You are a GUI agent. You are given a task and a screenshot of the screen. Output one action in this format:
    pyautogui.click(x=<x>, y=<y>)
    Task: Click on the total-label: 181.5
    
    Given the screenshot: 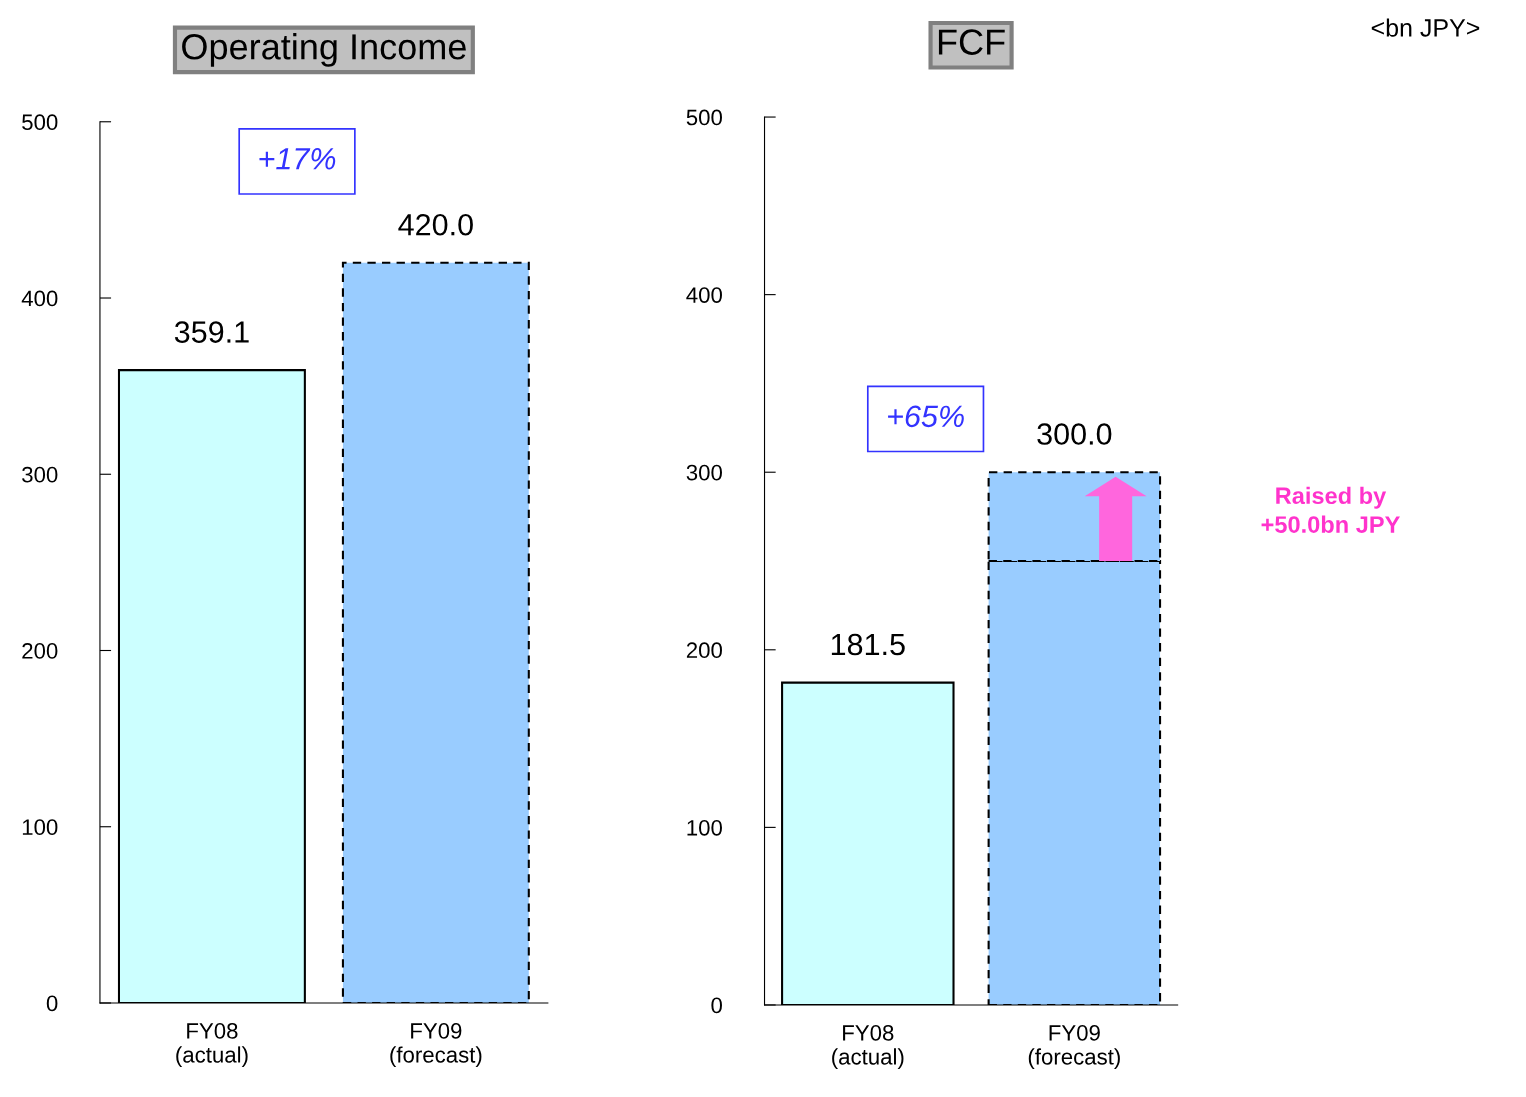 What is the action you would take?
    pyautogui.click(x=868, y=644)
    